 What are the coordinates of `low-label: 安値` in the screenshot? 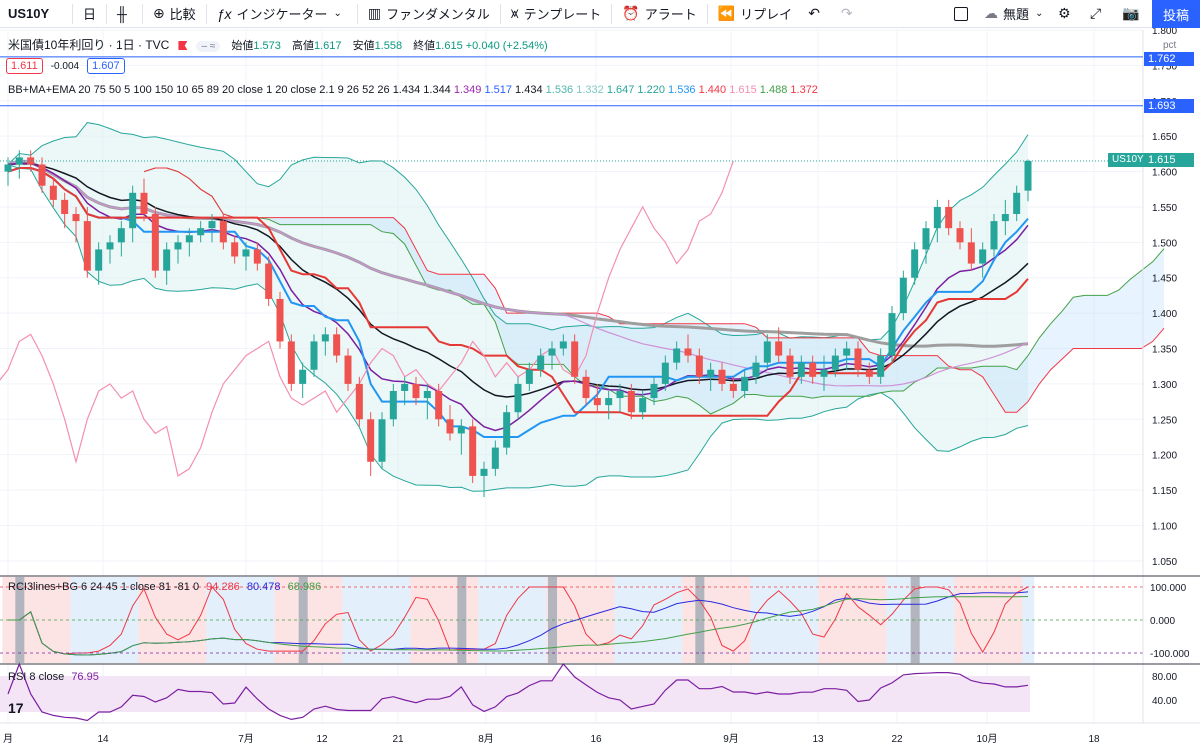 It's located at (363, 46).